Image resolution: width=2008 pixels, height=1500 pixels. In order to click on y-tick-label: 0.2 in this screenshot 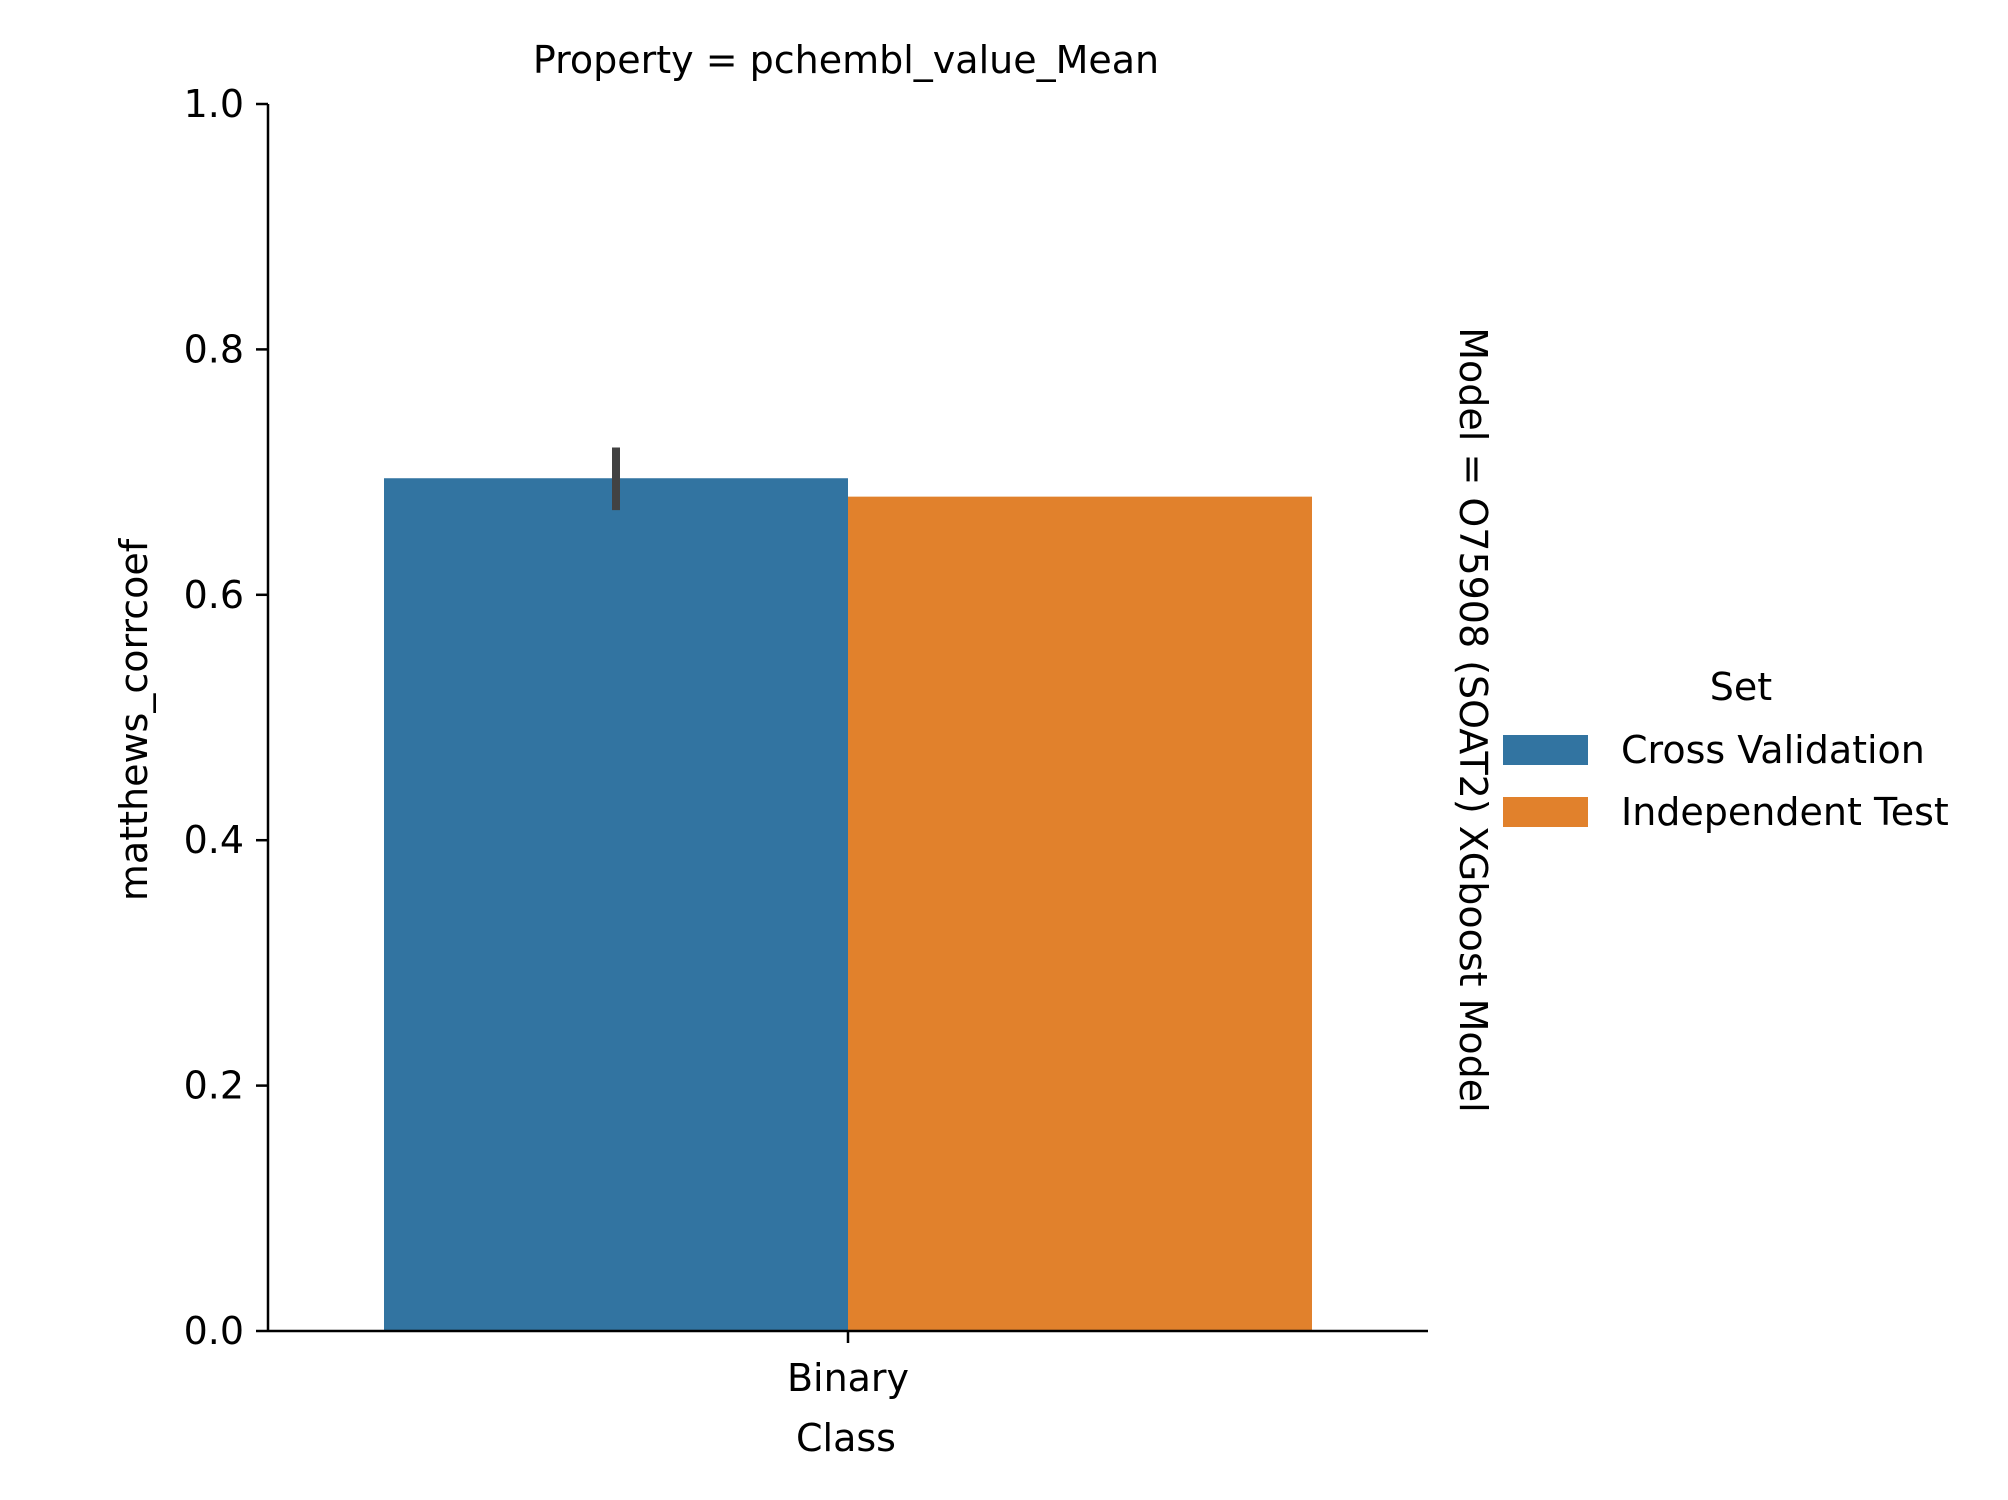, I will do `click(214, 1086)`.